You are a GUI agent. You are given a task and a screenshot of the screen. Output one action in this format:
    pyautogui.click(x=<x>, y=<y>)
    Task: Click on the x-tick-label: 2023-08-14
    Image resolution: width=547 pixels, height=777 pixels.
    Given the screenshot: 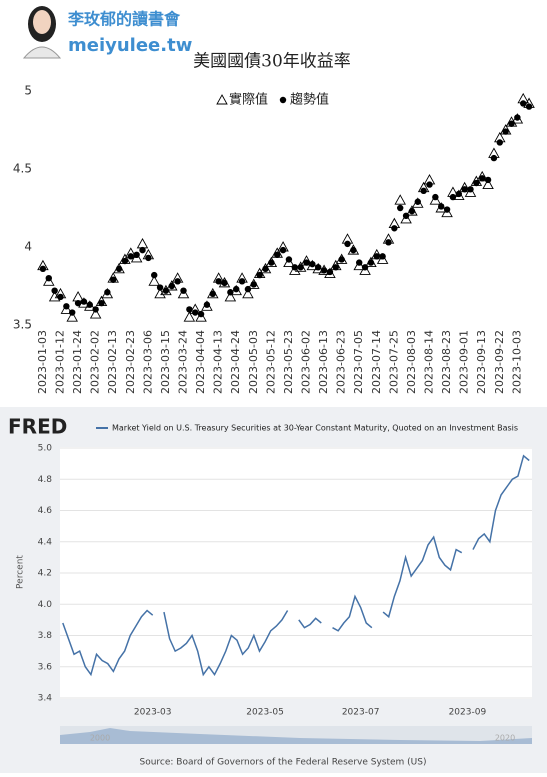 What is the action you would take?
    pyautogui.click(x=429, y=362)
    